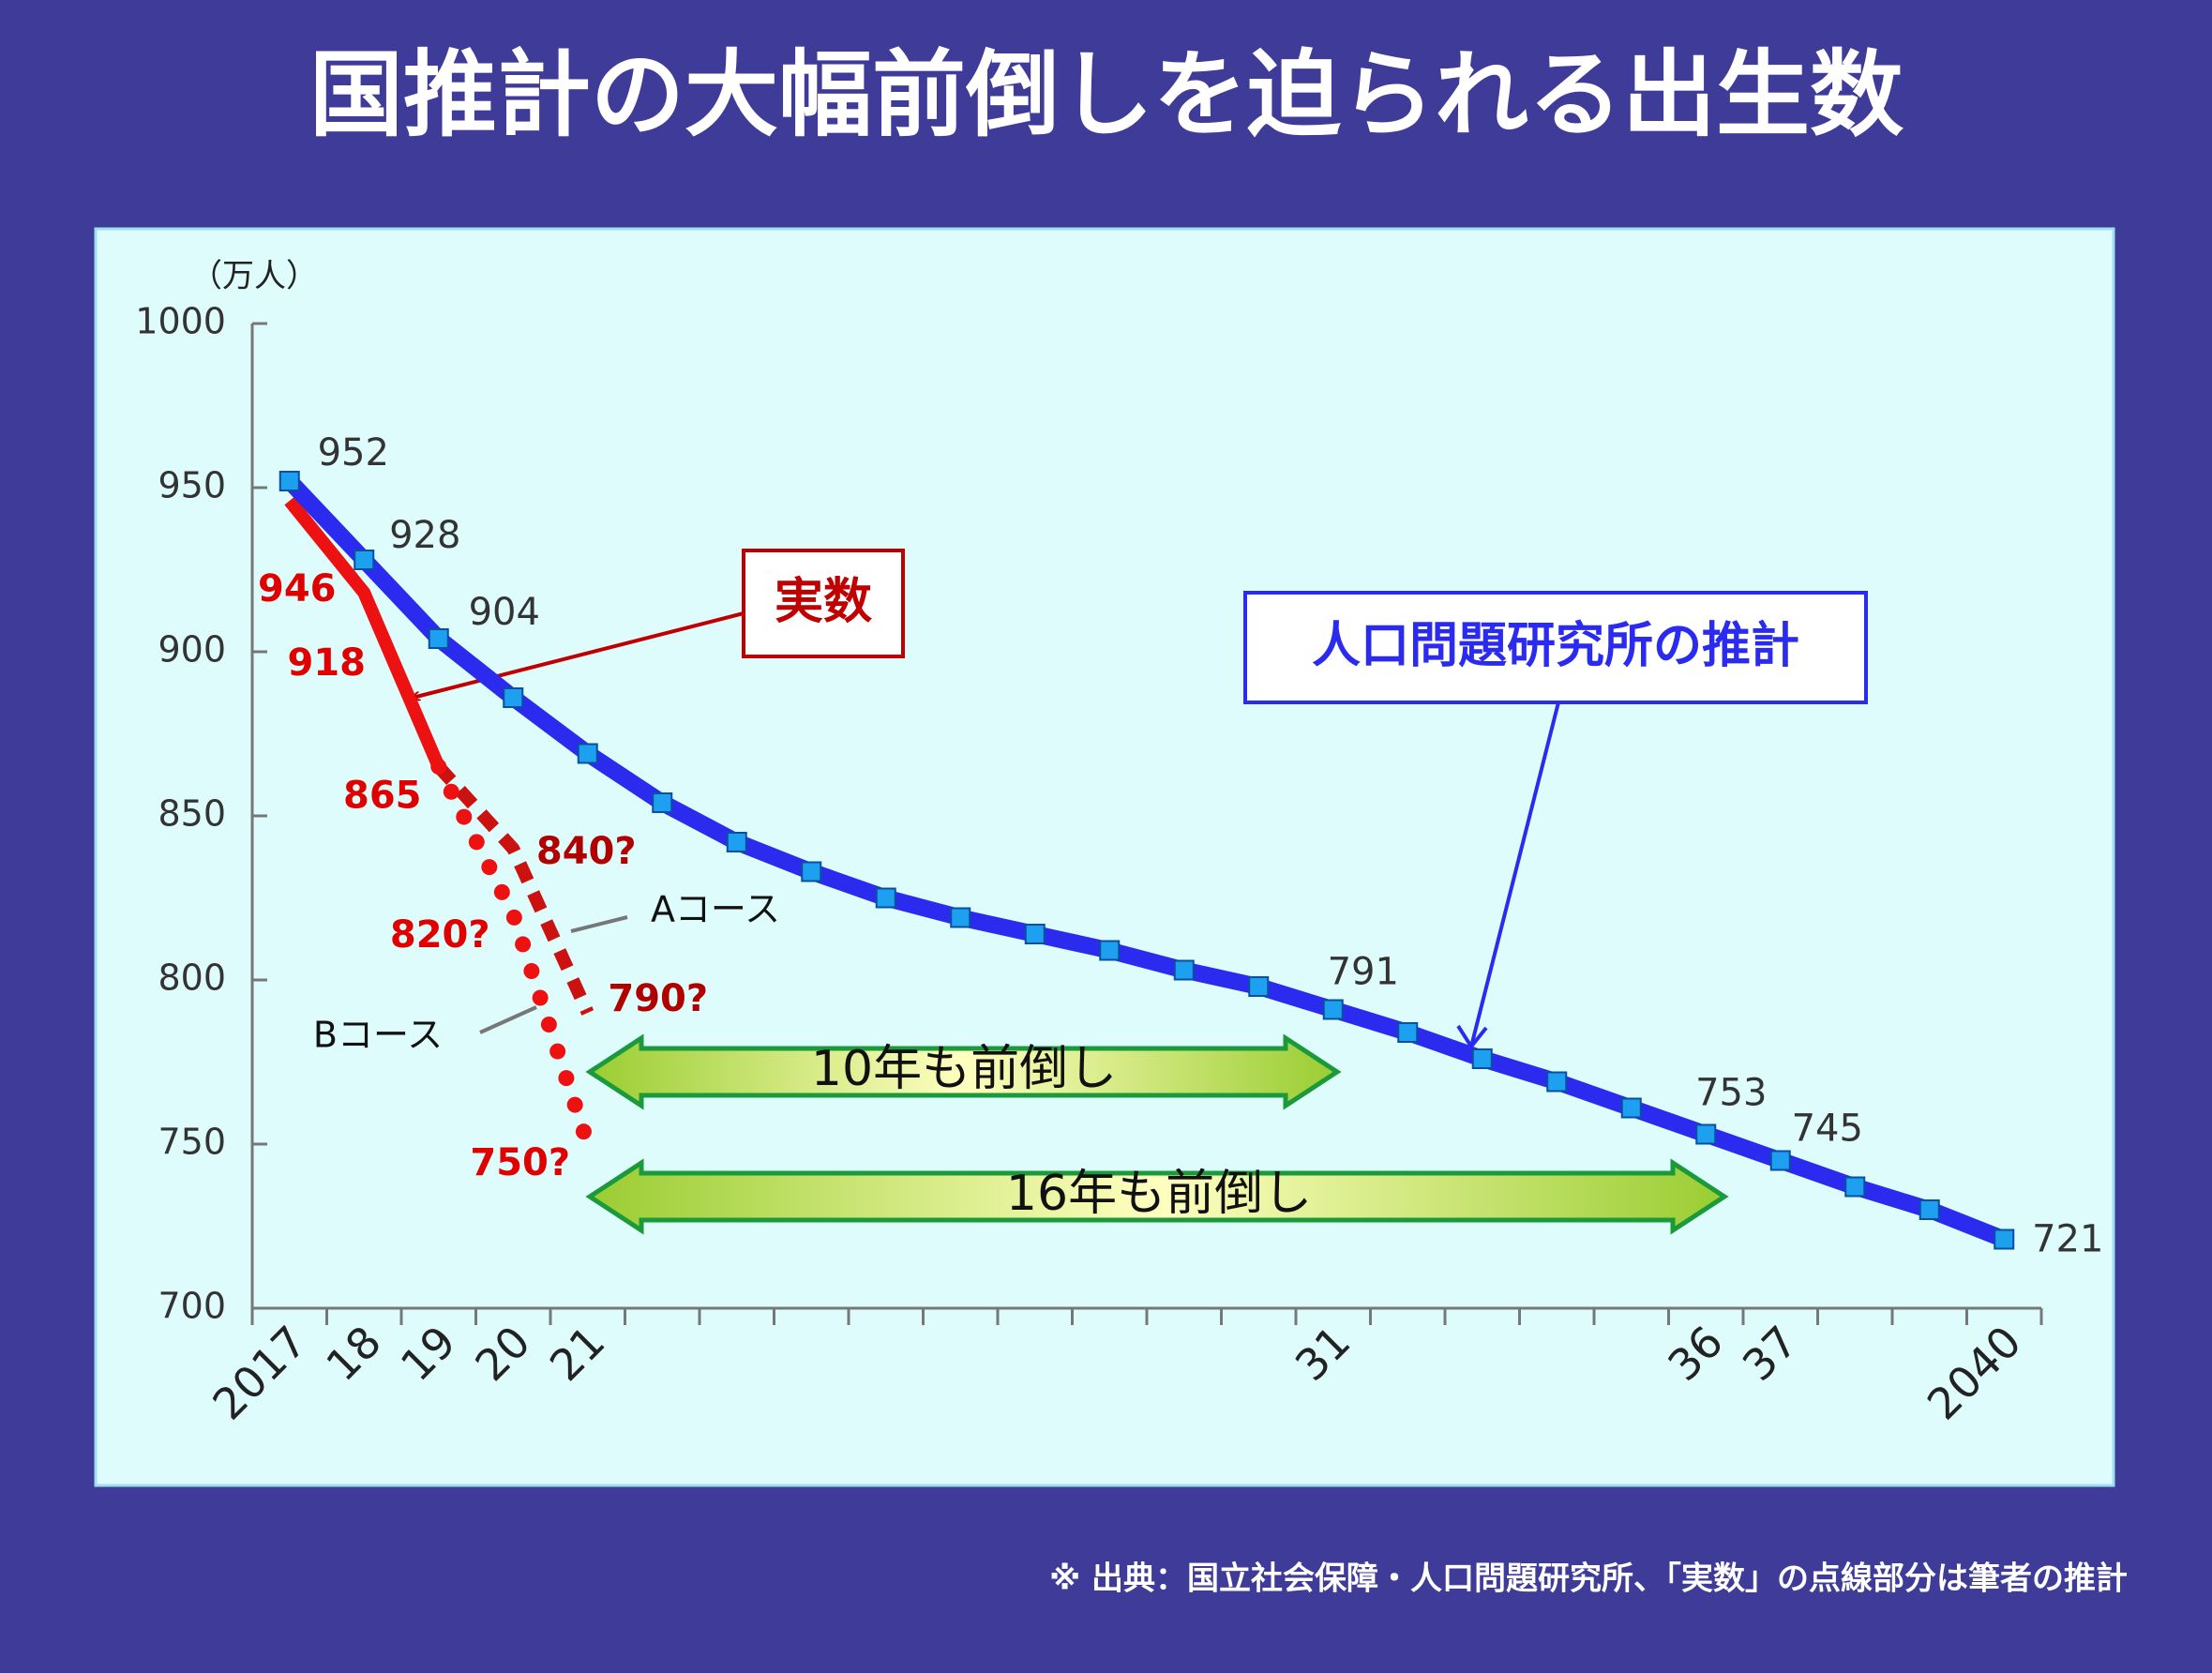  What do you see at coordinates (1731, 1093) in the screenshot?
I see `data-label: 753` at bounding box center [1731, 1093].